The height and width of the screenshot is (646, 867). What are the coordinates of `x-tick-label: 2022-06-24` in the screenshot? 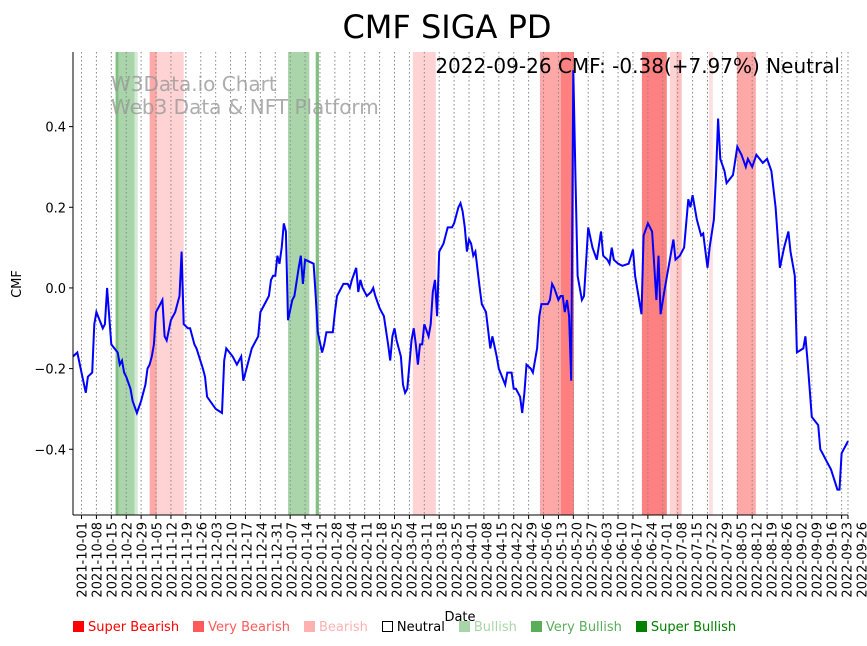 It's located at (653, 560).